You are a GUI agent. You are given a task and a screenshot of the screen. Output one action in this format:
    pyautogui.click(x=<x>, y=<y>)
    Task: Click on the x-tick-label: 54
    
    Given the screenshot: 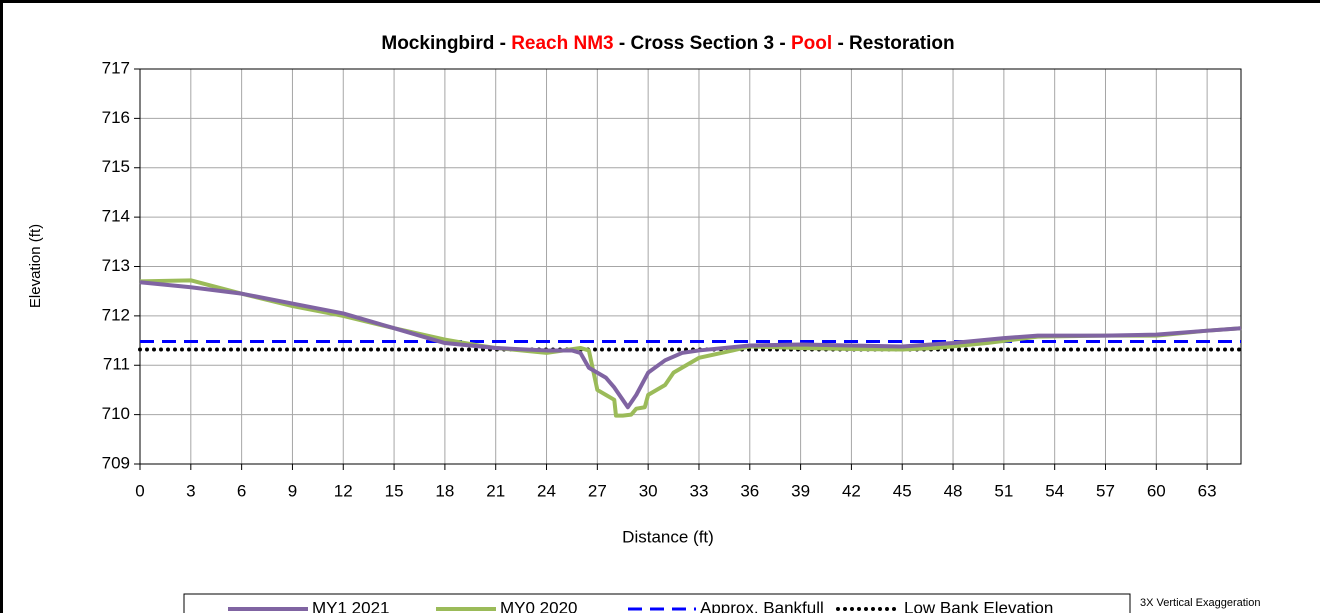 What is the action you would take?
    pyautogui.click(x=1054, y=490)
    